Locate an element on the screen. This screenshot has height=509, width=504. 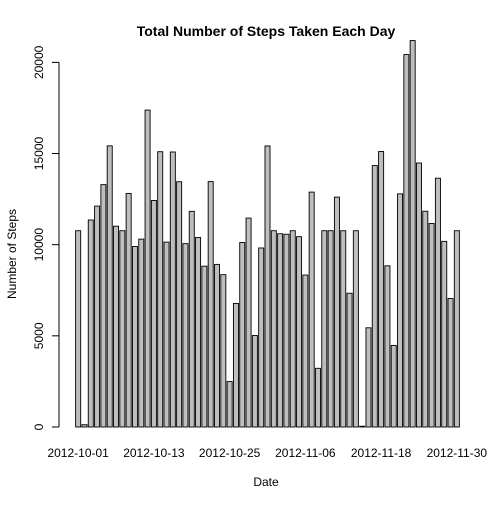
x-axis-title: Date is located at coordinates (266, 482).